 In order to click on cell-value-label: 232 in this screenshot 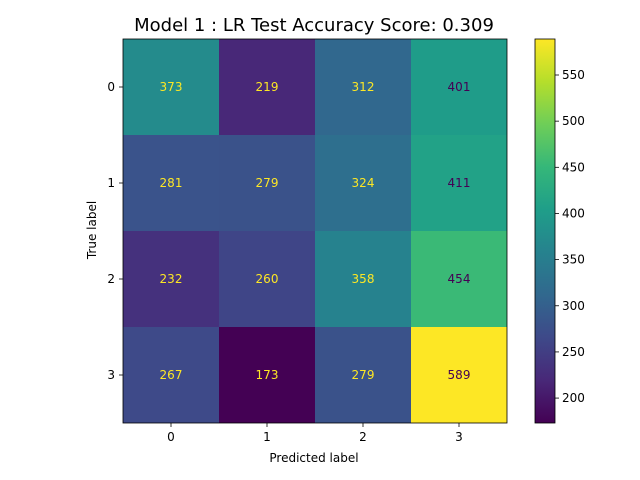, I will do `click(171, 279)`.